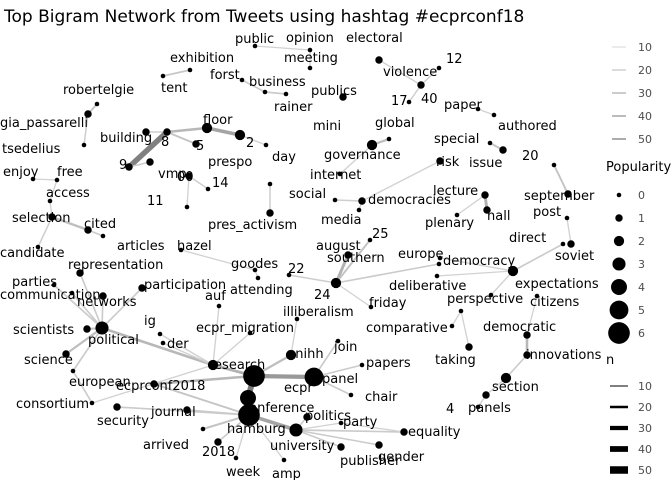  I want to click on node-attending, so click(258, 278).